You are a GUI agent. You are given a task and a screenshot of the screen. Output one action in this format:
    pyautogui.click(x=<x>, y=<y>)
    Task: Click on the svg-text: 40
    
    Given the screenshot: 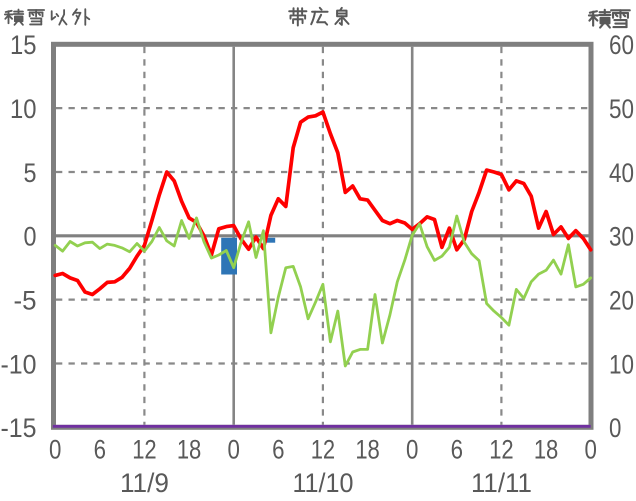 What is the action you would take?
    pyautogui.click(x=621, y=173)
    